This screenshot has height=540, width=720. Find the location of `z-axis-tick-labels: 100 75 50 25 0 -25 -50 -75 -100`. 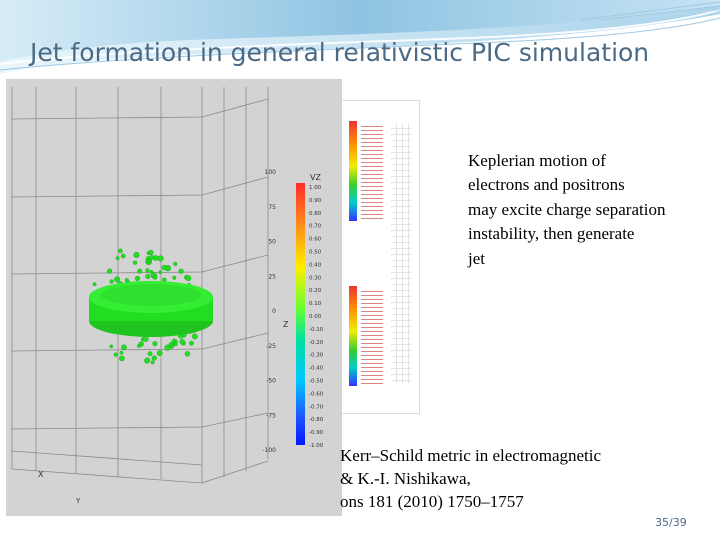

z-axis-tick-labels: 100 75 50 25 0 -25 -50 -75 -100 is located at coordinates (269, 311).